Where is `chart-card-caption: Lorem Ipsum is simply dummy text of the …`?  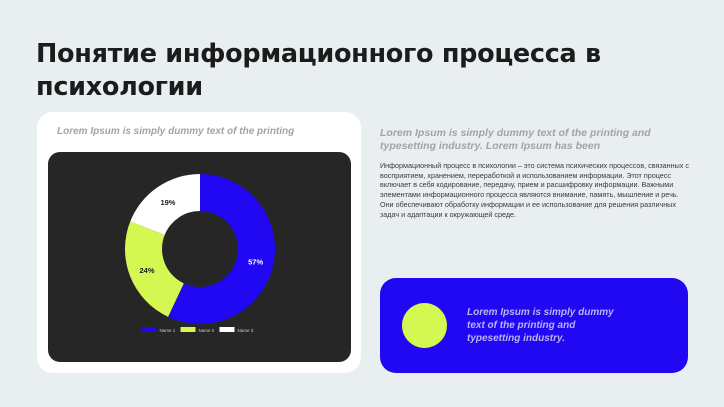 chart-card-caption: Lorem Ipsum is simply dummy text of the … is located at coordinates (176, 131).